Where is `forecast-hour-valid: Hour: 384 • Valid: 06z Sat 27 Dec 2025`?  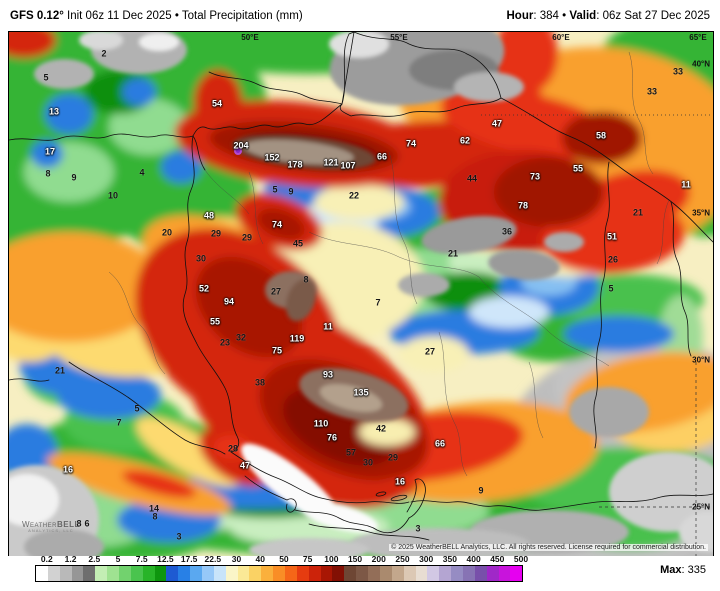 forecast-hour-valid: Hour: 384 • Valid: 06z Sat 27 Dec 2025 is located at coordinates (613, 16).